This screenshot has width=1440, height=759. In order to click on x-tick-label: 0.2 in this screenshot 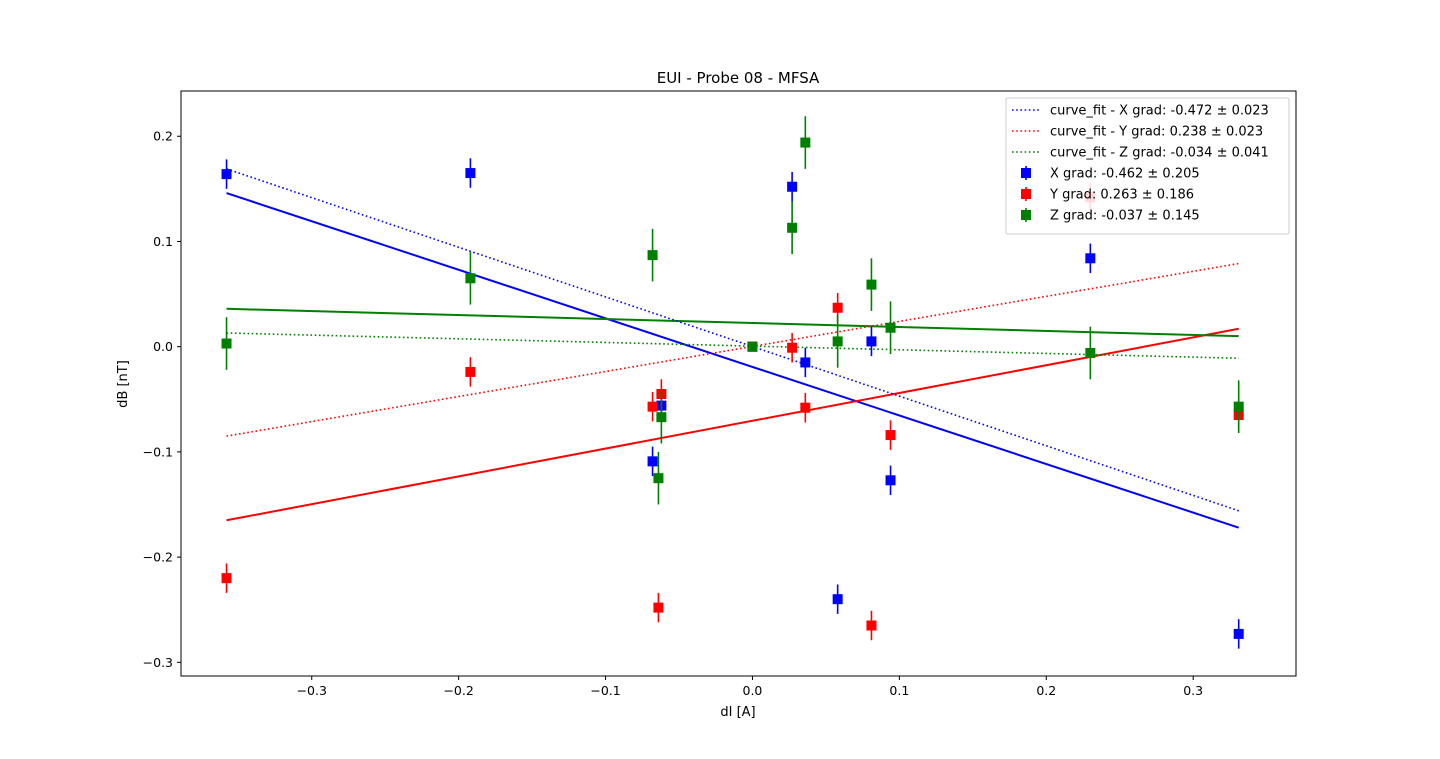, I will do `click(1046, 690)`.